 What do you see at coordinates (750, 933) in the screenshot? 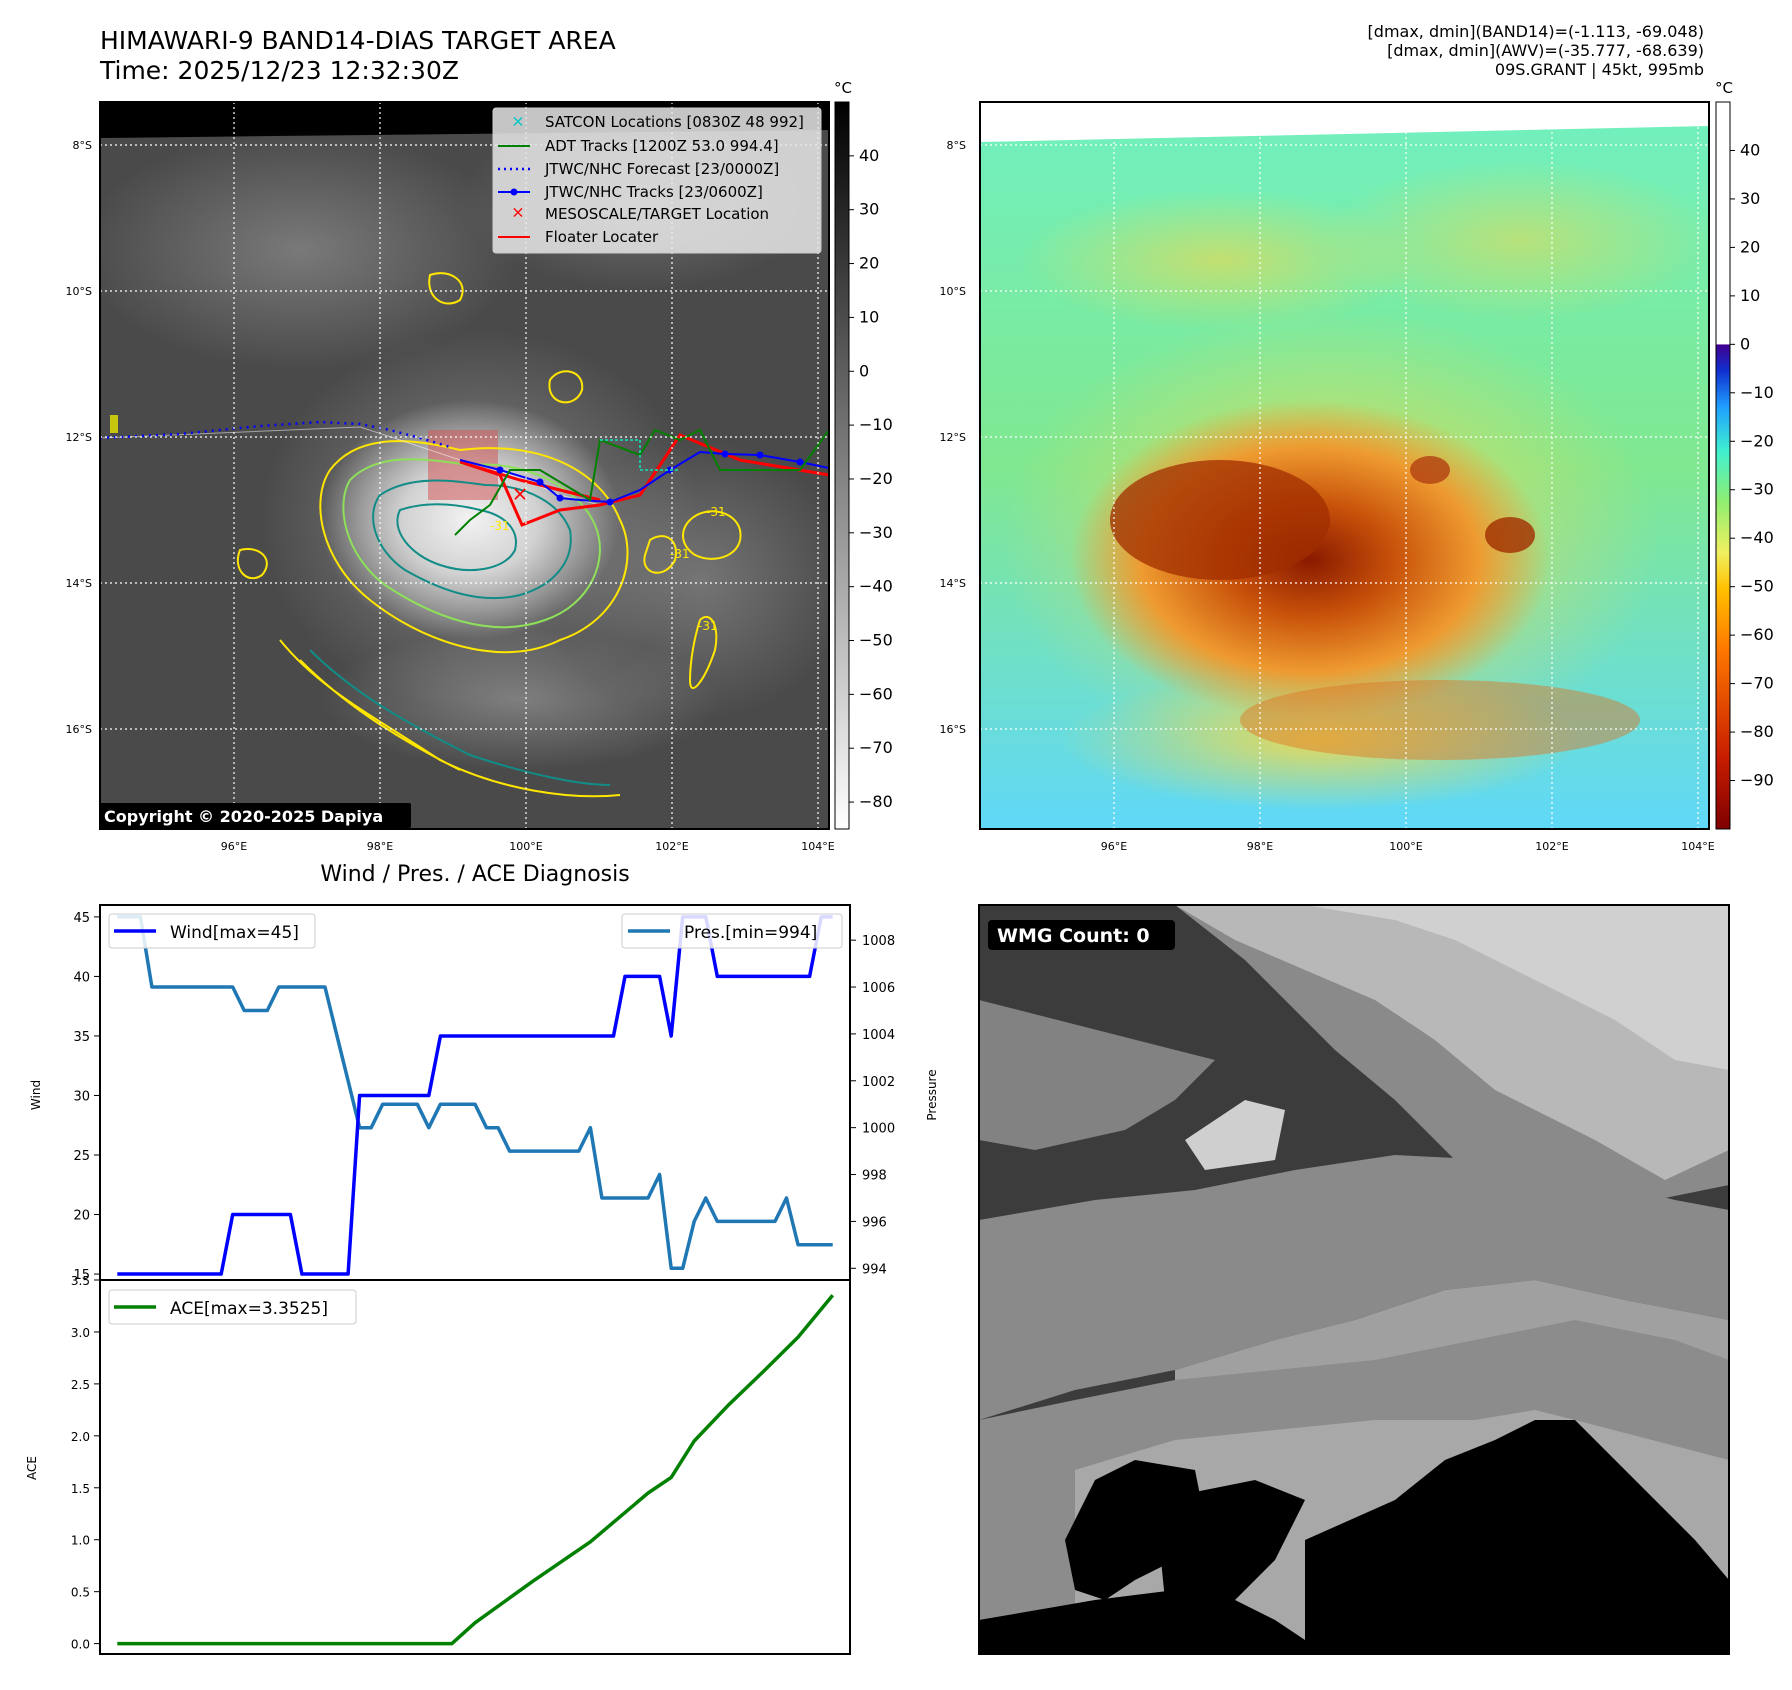
I see `pressure-legend-label: Pres.[min=994]` at bounding box center [750, 933].